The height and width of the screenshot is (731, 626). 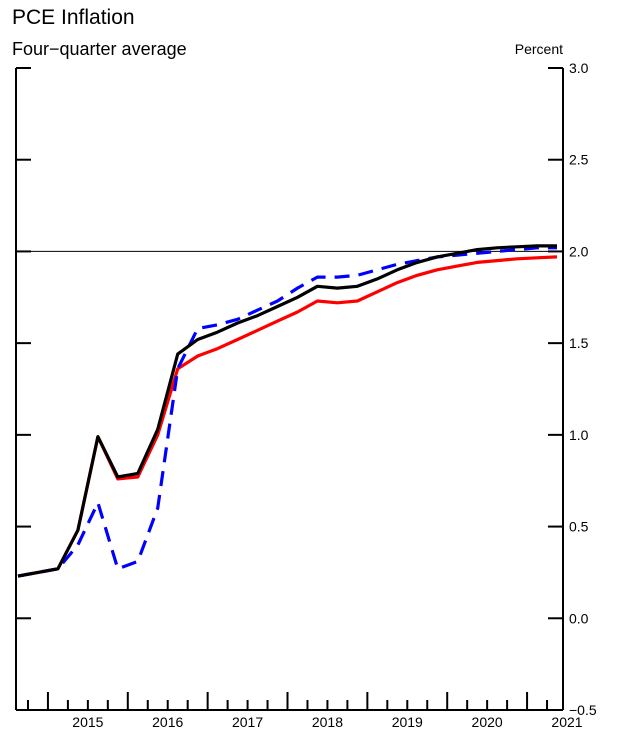 I want to click on y-axis-label: Percent, so click(x=539, y=49).